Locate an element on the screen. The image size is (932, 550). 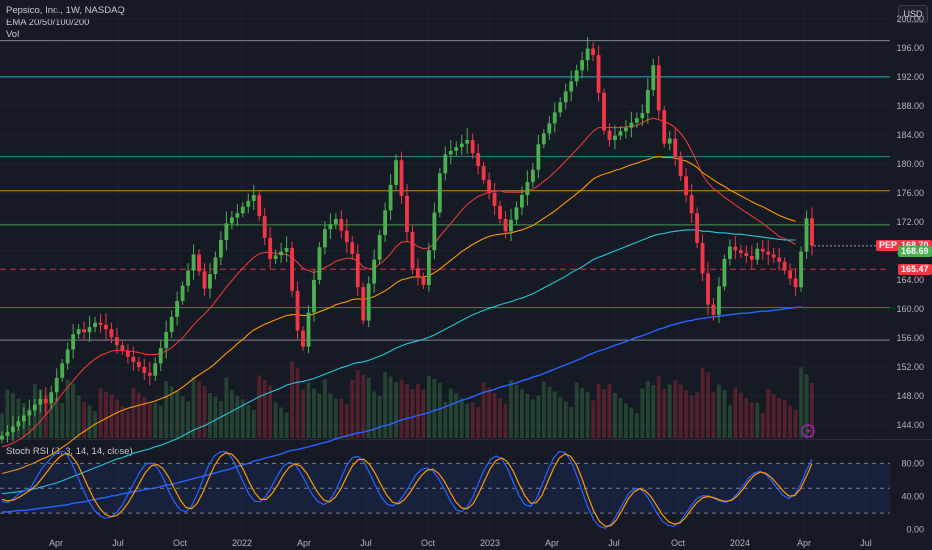
price-tick-label: 164.00 is located at coordinates (910, 280).